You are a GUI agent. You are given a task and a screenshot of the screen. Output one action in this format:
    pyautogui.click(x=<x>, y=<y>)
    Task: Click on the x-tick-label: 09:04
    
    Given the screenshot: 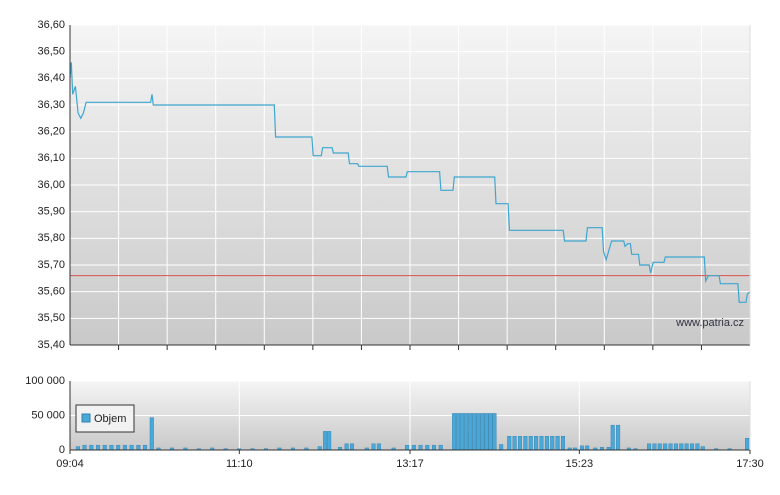 What is the action you would take?
    pyautogui.click(x=70, y=464)
    